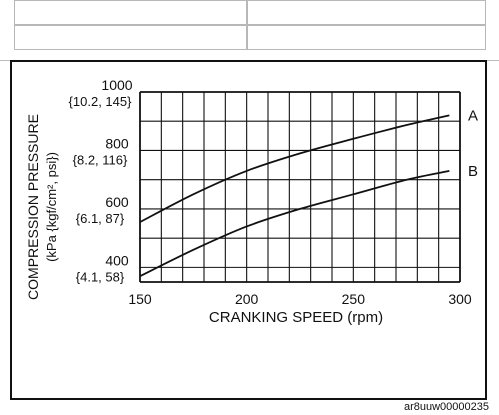 The image size is (499, 415). Describe the element at coordinates (117, 260) in the screenshot. I see `y-tick-label: 400` at that location.